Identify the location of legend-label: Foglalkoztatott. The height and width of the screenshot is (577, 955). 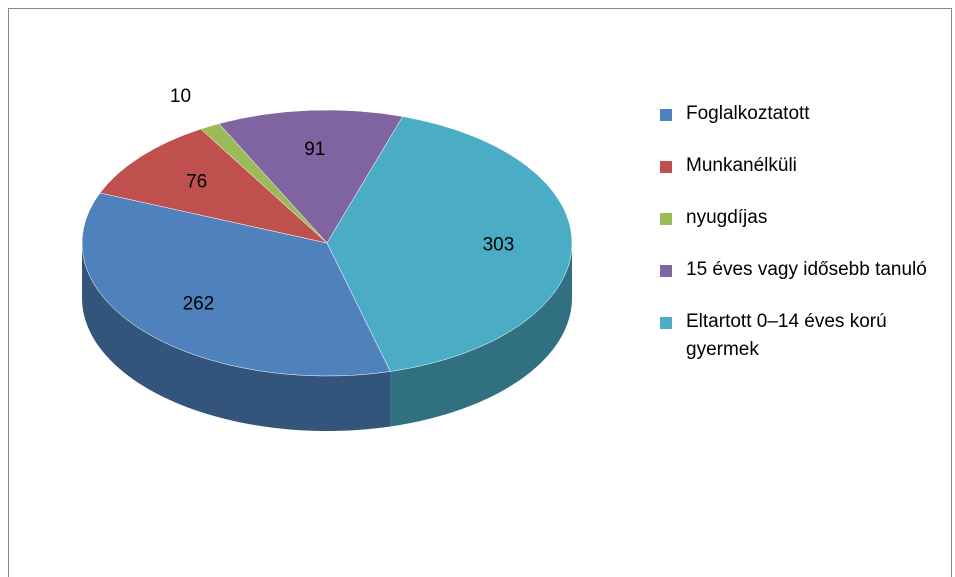
(748, 113).